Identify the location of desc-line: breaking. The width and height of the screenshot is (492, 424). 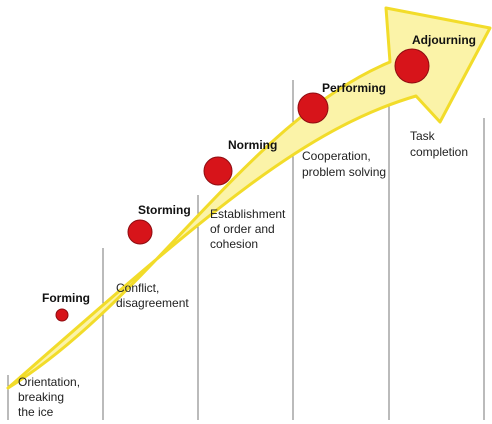
(41, 397).